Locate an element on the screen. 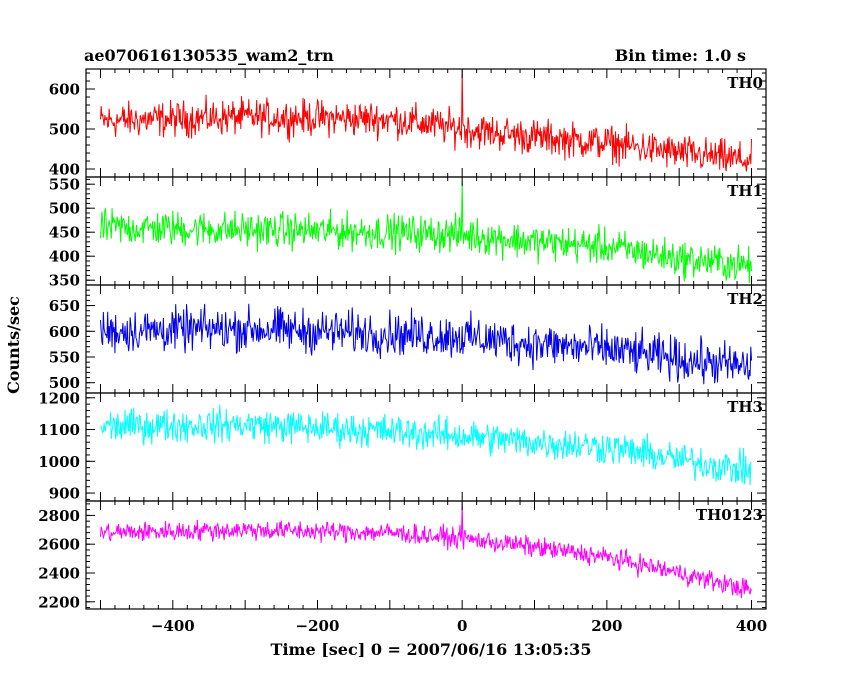 This screenshot has width=850, height=680. series-label-th1: TH1 is located at coordinates (745, 191).